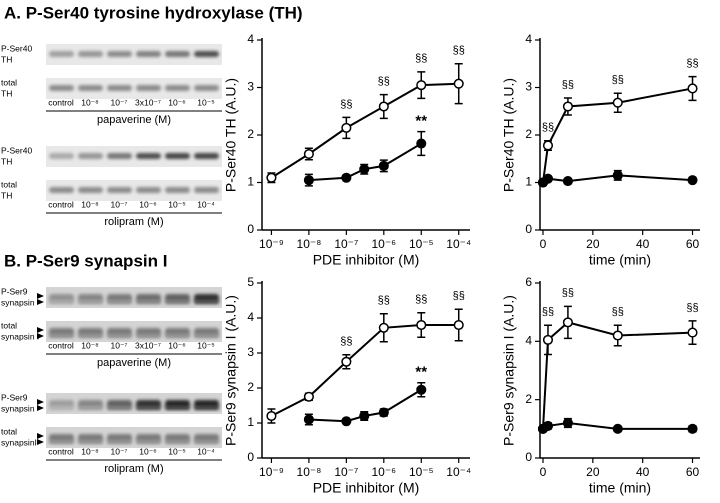 This screenshot has width=720, height=503. What do you see at coordinates (18, 302) in the screenshot?
I see `blot-row-label: synapsin` at bounding box center [18, 302].